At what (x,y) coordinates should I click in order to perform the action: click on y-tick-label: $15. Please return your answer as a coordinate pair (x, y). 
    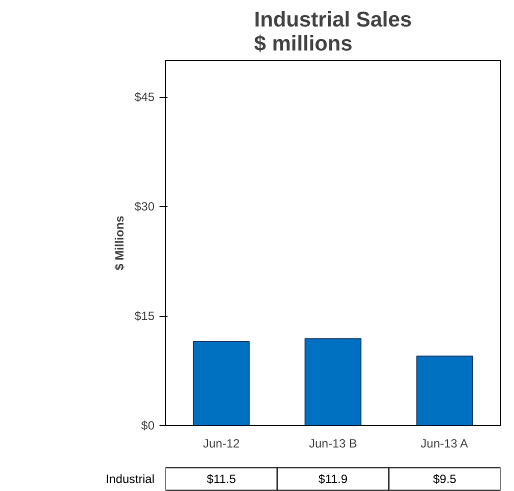
    Looking at the image, I should click on (144, 316).